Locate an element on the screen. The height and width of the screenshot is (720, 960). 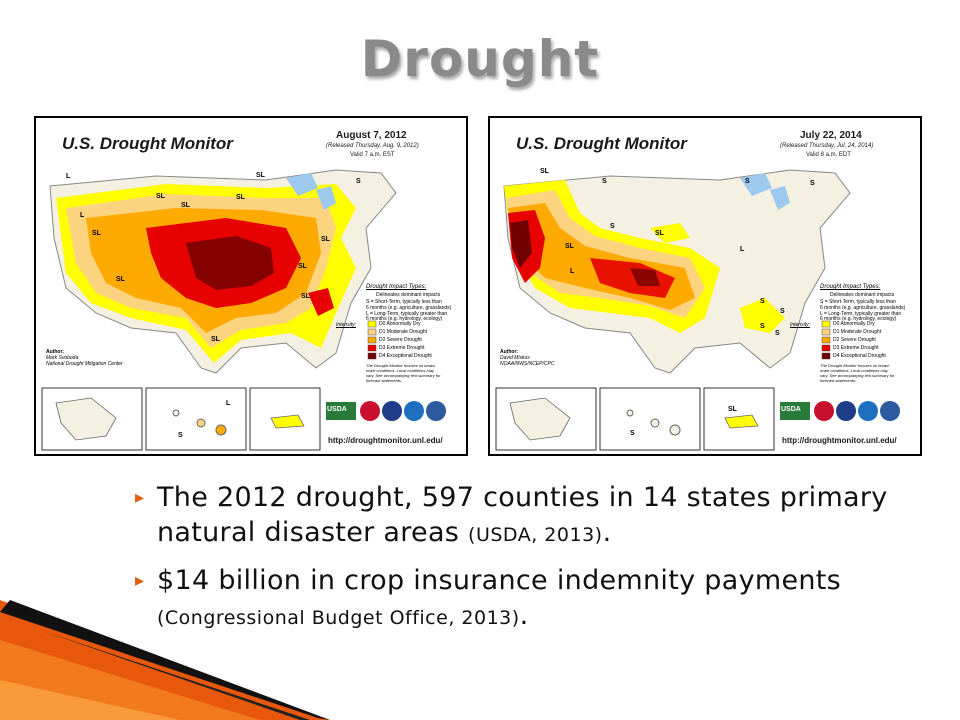
map-date: August 7, 2012 is located at coordinates (371, 135).